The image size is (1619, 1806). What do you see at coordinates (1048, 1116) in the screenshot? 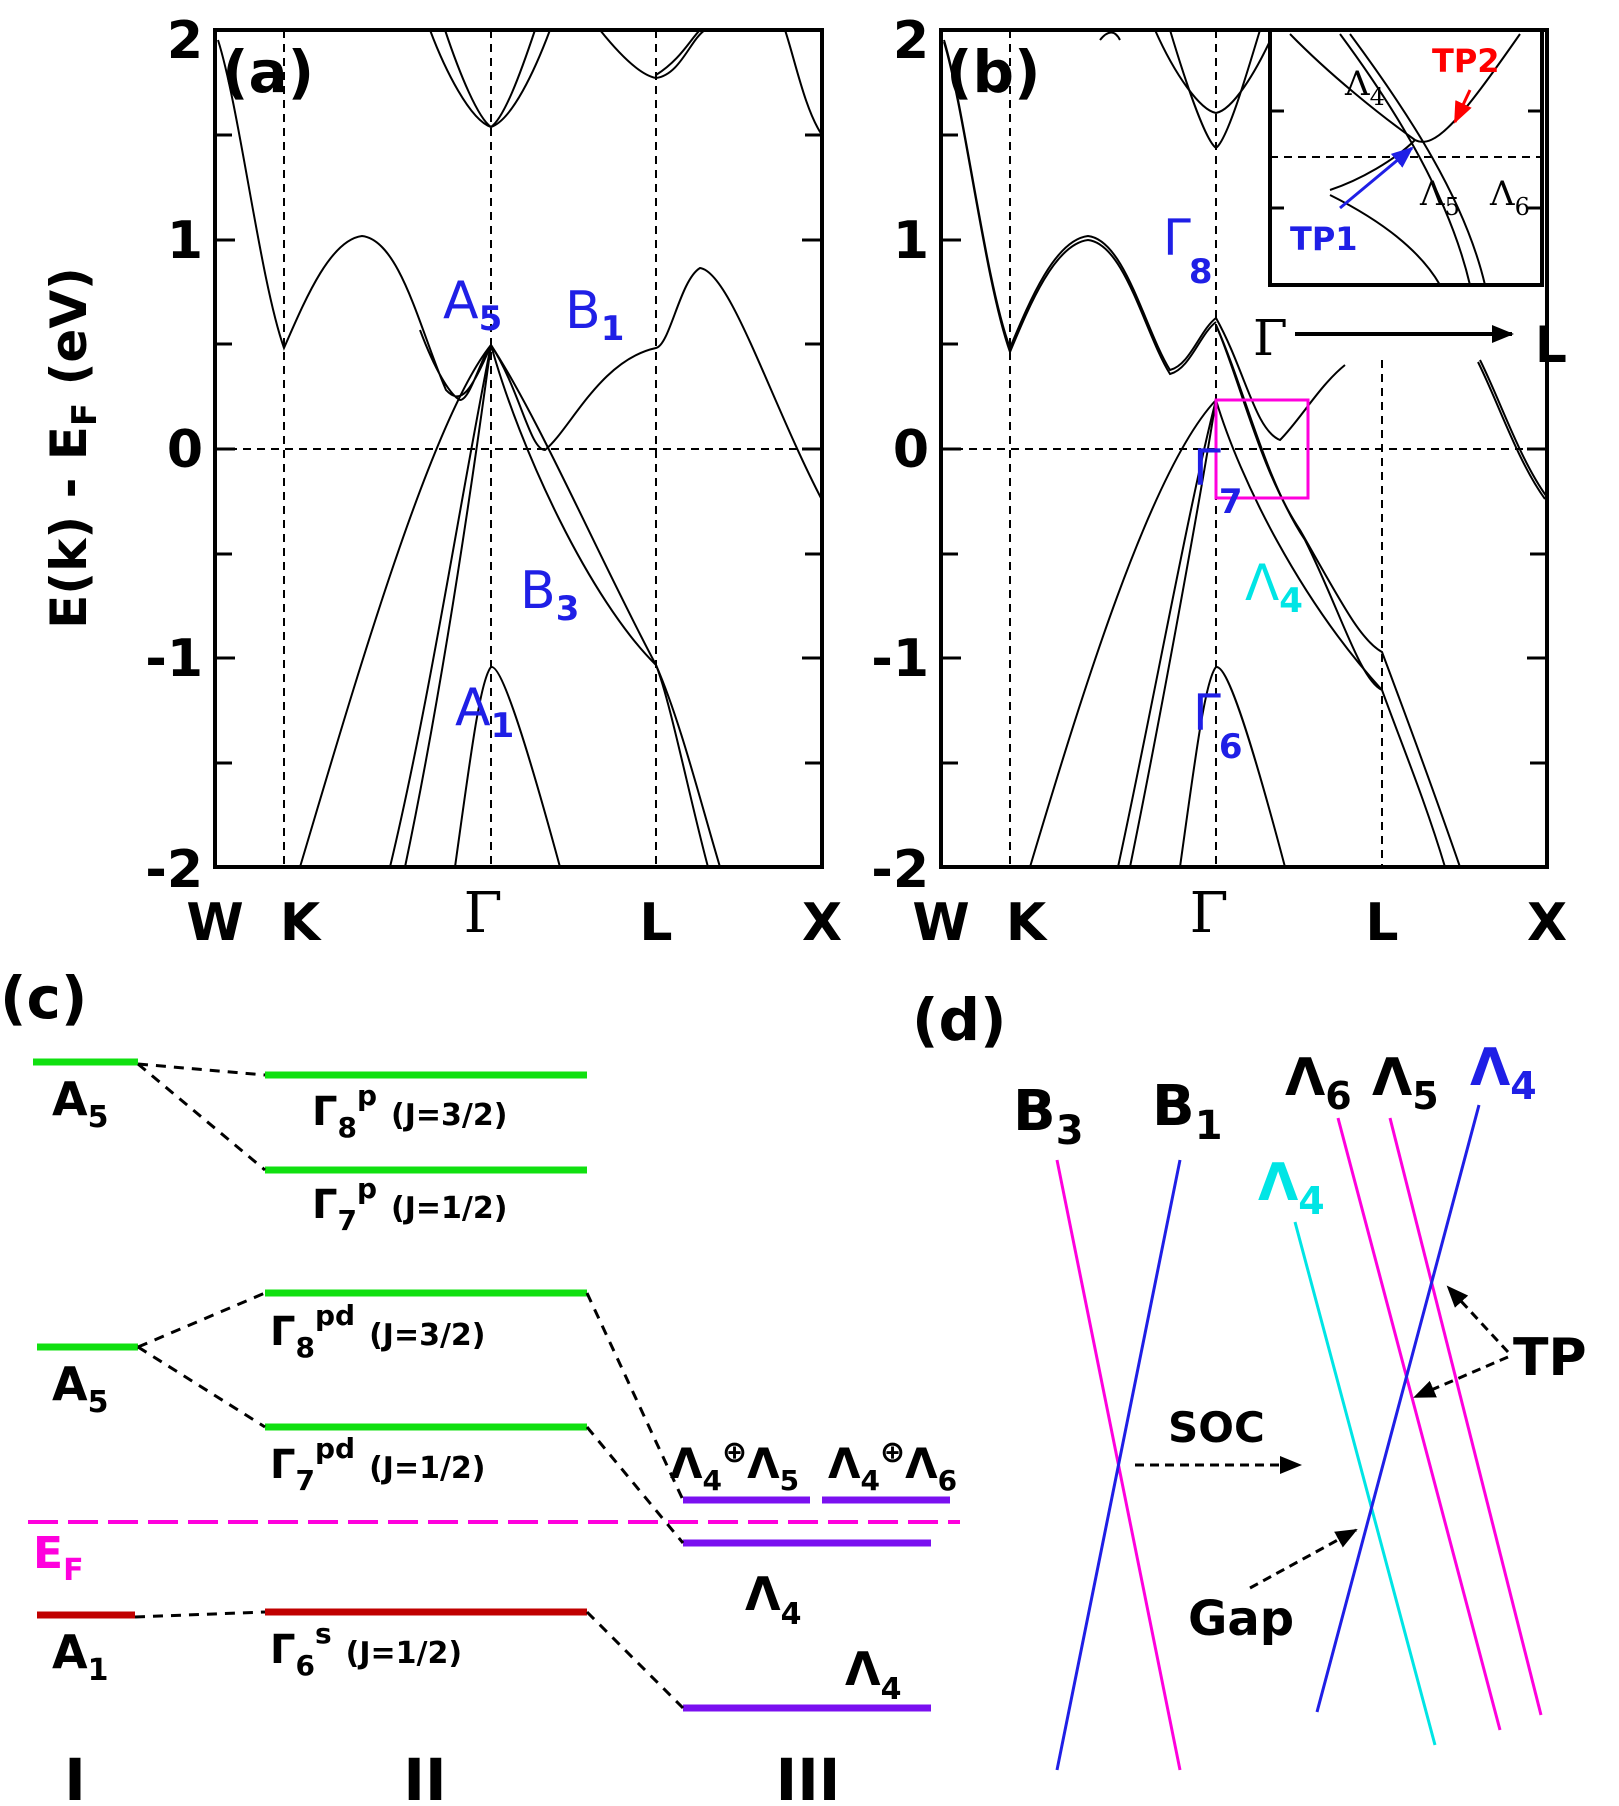
I see `d-label-B3: B3` at bounding box center [1048, 1116].